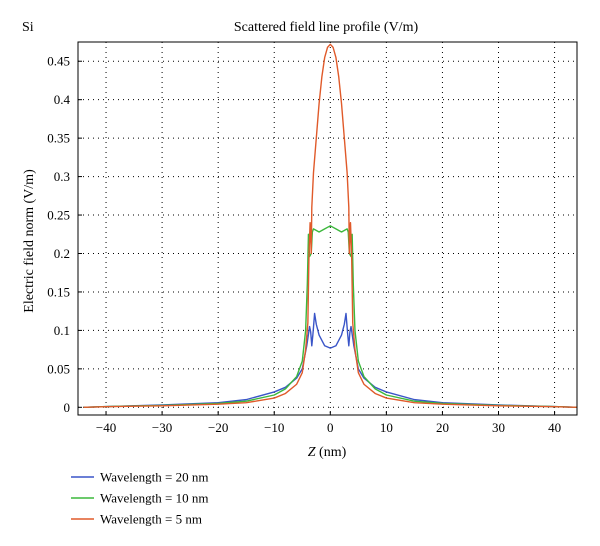  I want to click on x-tick-label: 10, so click(386, 427).